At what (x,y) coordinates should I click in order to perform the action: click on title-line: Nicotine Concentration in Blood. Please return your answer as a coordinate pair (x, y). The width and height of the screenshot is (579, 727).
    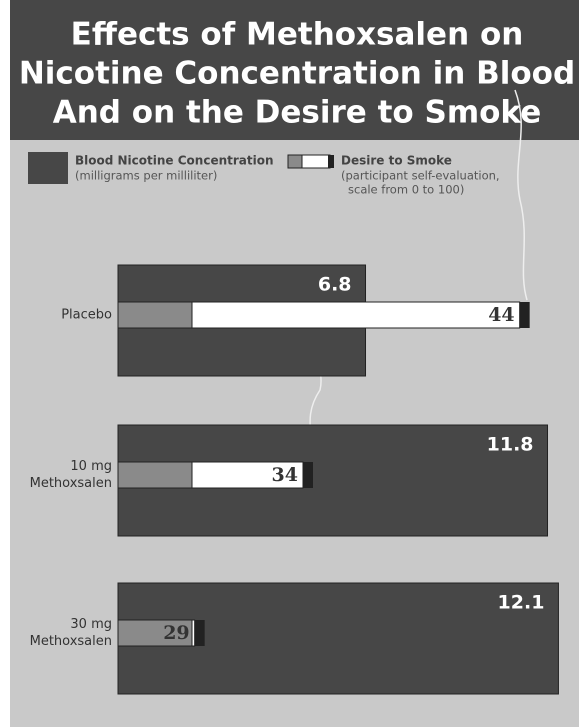
    Looking at the image, I should click on (297, 74).